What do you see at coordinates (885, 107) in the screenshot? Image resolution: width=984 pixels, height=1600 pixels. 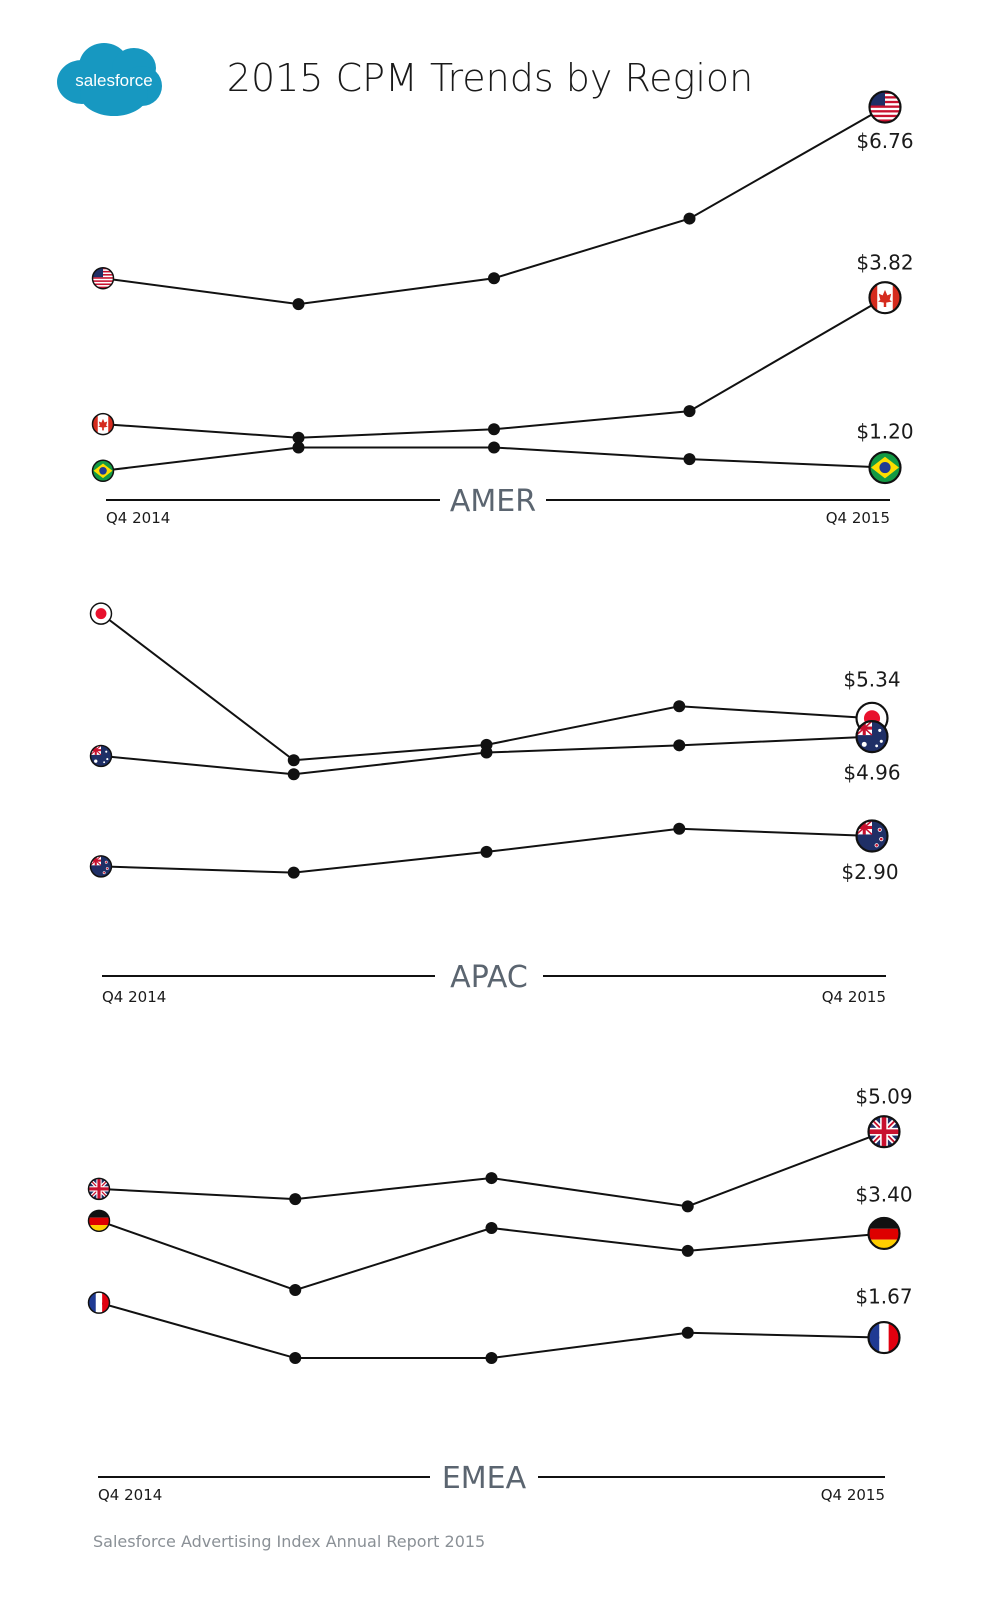 I see `us-flag-end-icon` at bounding box center [885, 107].